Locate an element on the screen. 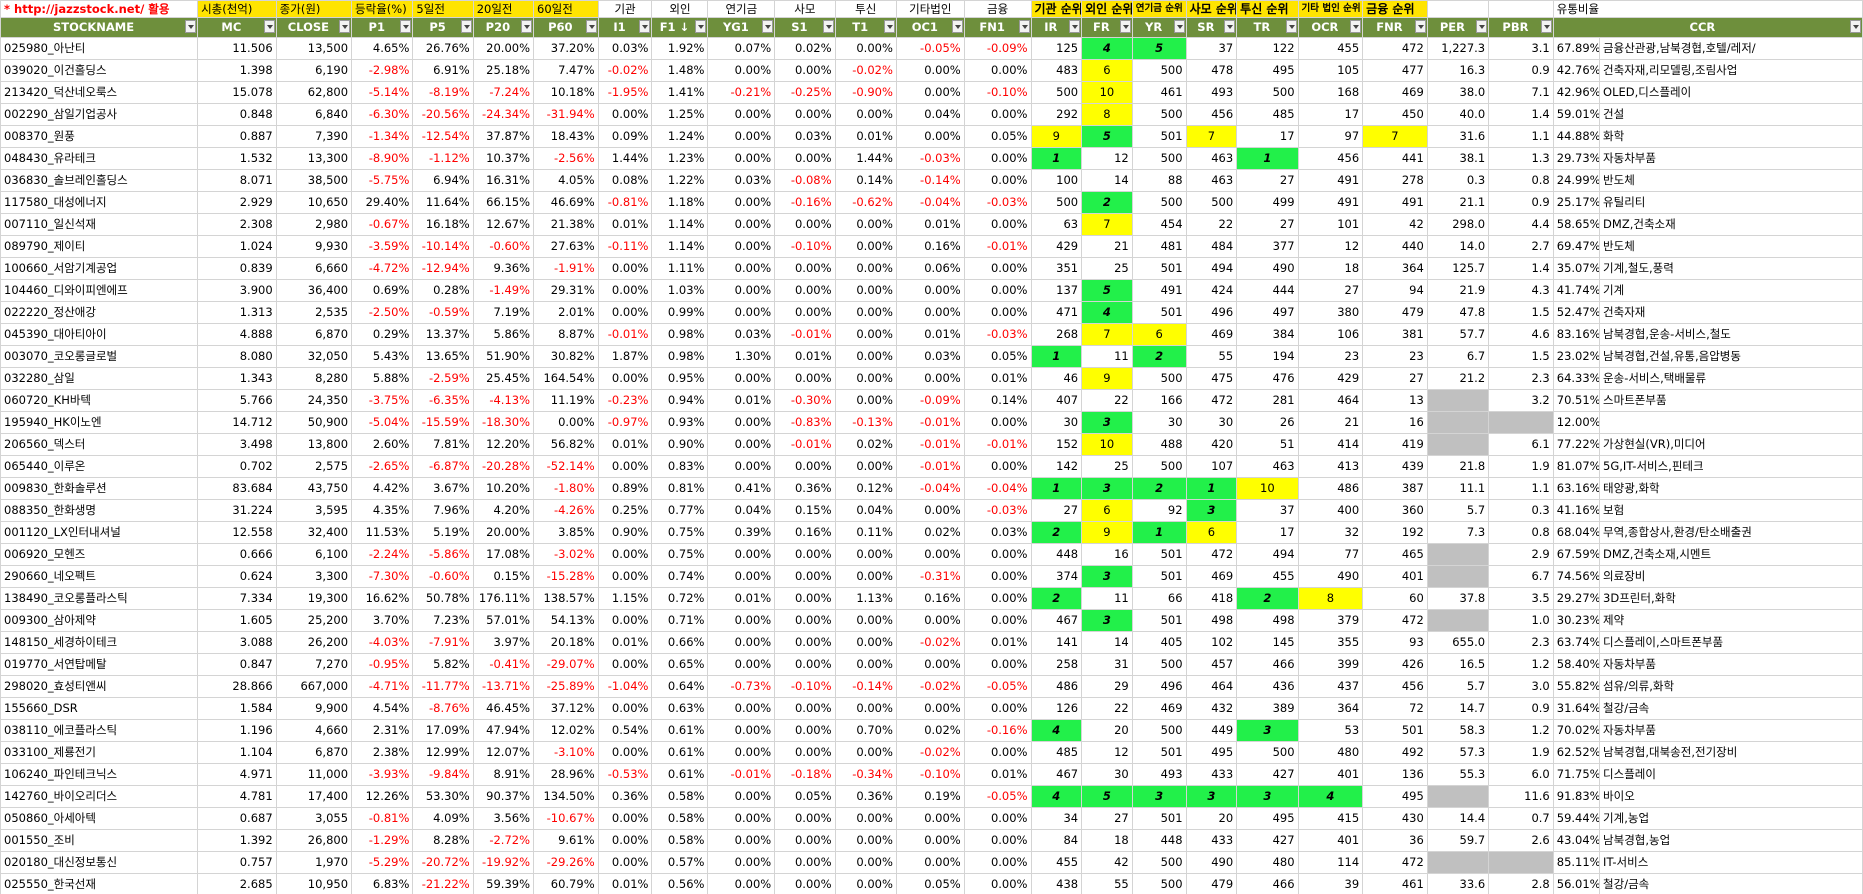  stock-name-cell: 155660_DSR is located at coordinates (99, 708).